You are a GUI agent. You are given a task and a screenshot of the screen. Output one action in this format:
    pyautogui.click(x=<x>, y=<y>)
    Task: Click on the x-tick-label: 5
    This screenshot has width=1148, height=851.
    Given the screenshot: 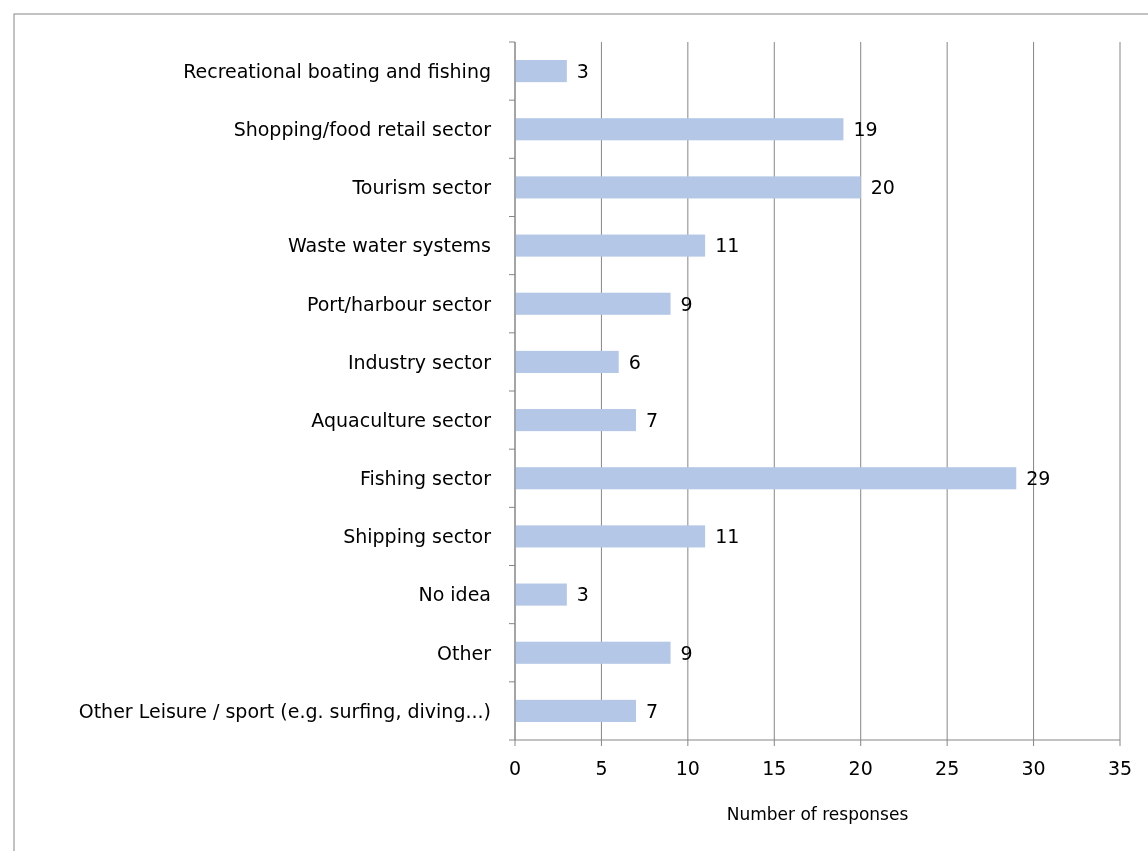 What is the action you would take?
    pyautogui.click(x=601, y=768)
    